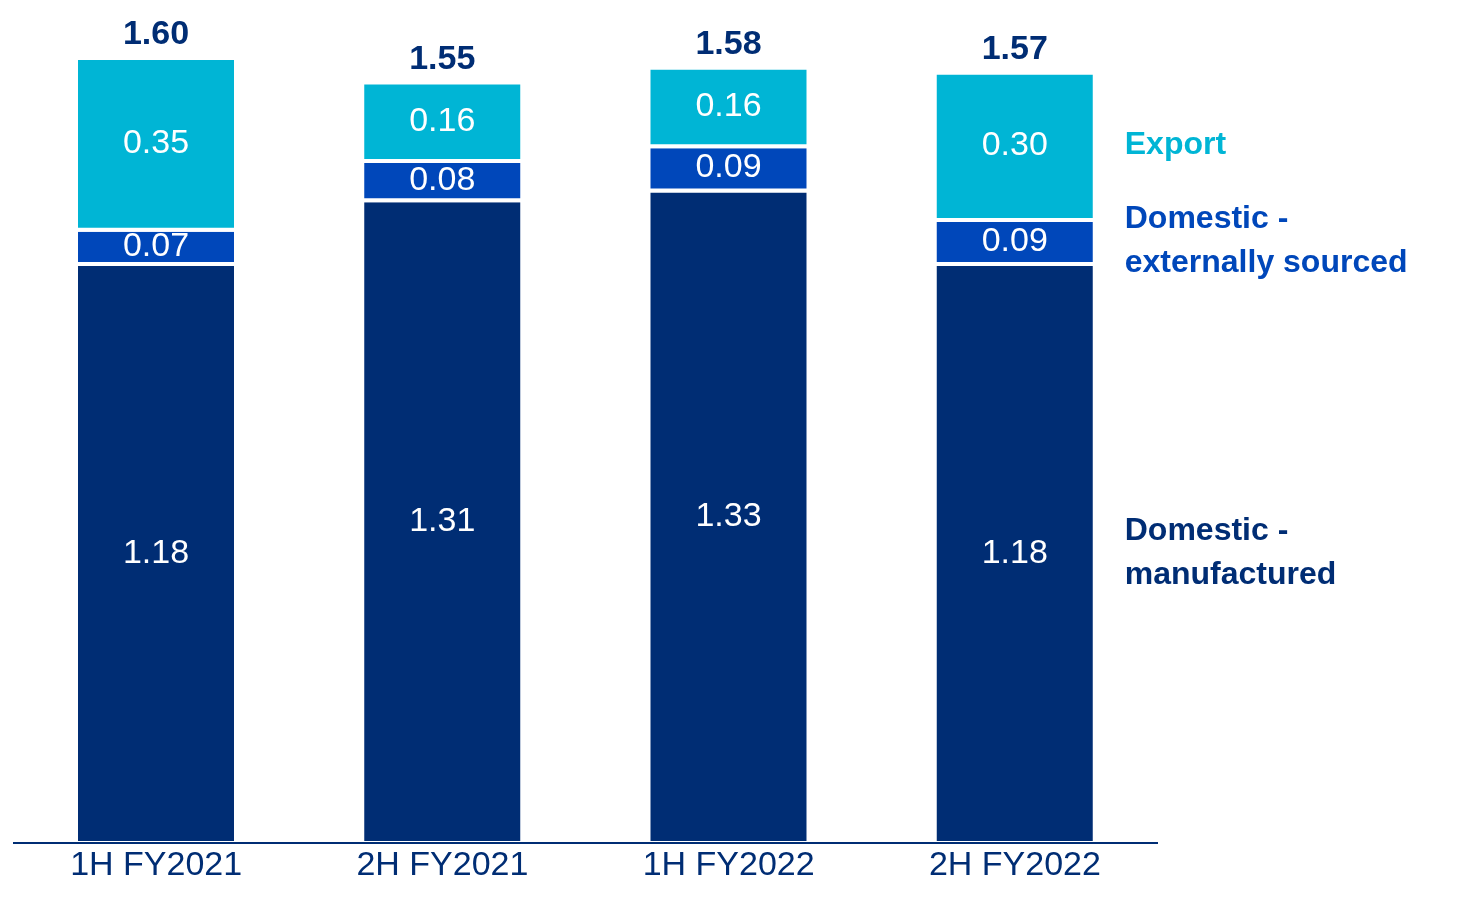 The width and height of the screenshot is (1473, 911). I want to click on total-label: 1.55, so click(442, 56).